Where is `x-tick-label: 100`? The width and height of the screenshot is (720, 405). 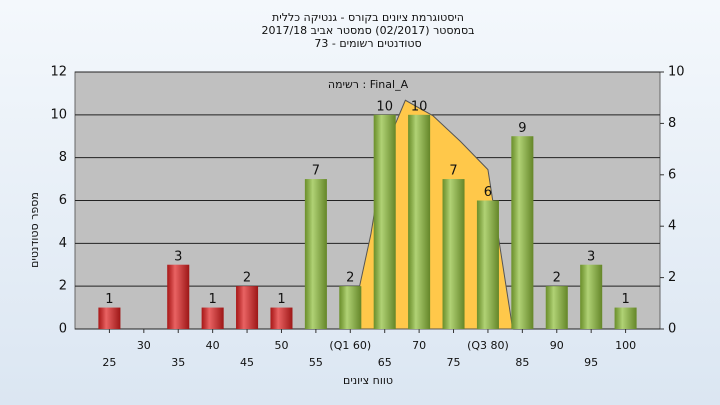 x-tick-label: 100 is located at coordinates (625, 345).